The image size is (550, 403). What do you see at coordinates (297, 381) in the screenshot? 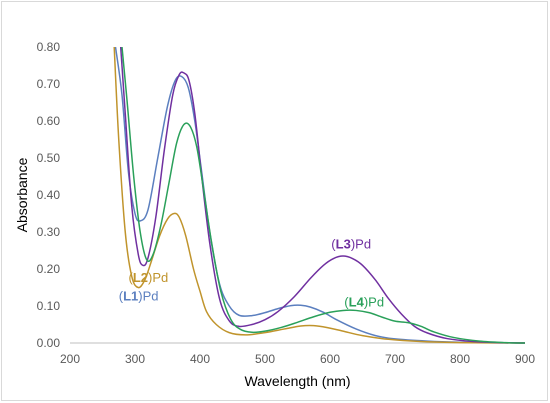
I see `x-axis-title: Wavelength (nm)` at bounding box center [297, 381].